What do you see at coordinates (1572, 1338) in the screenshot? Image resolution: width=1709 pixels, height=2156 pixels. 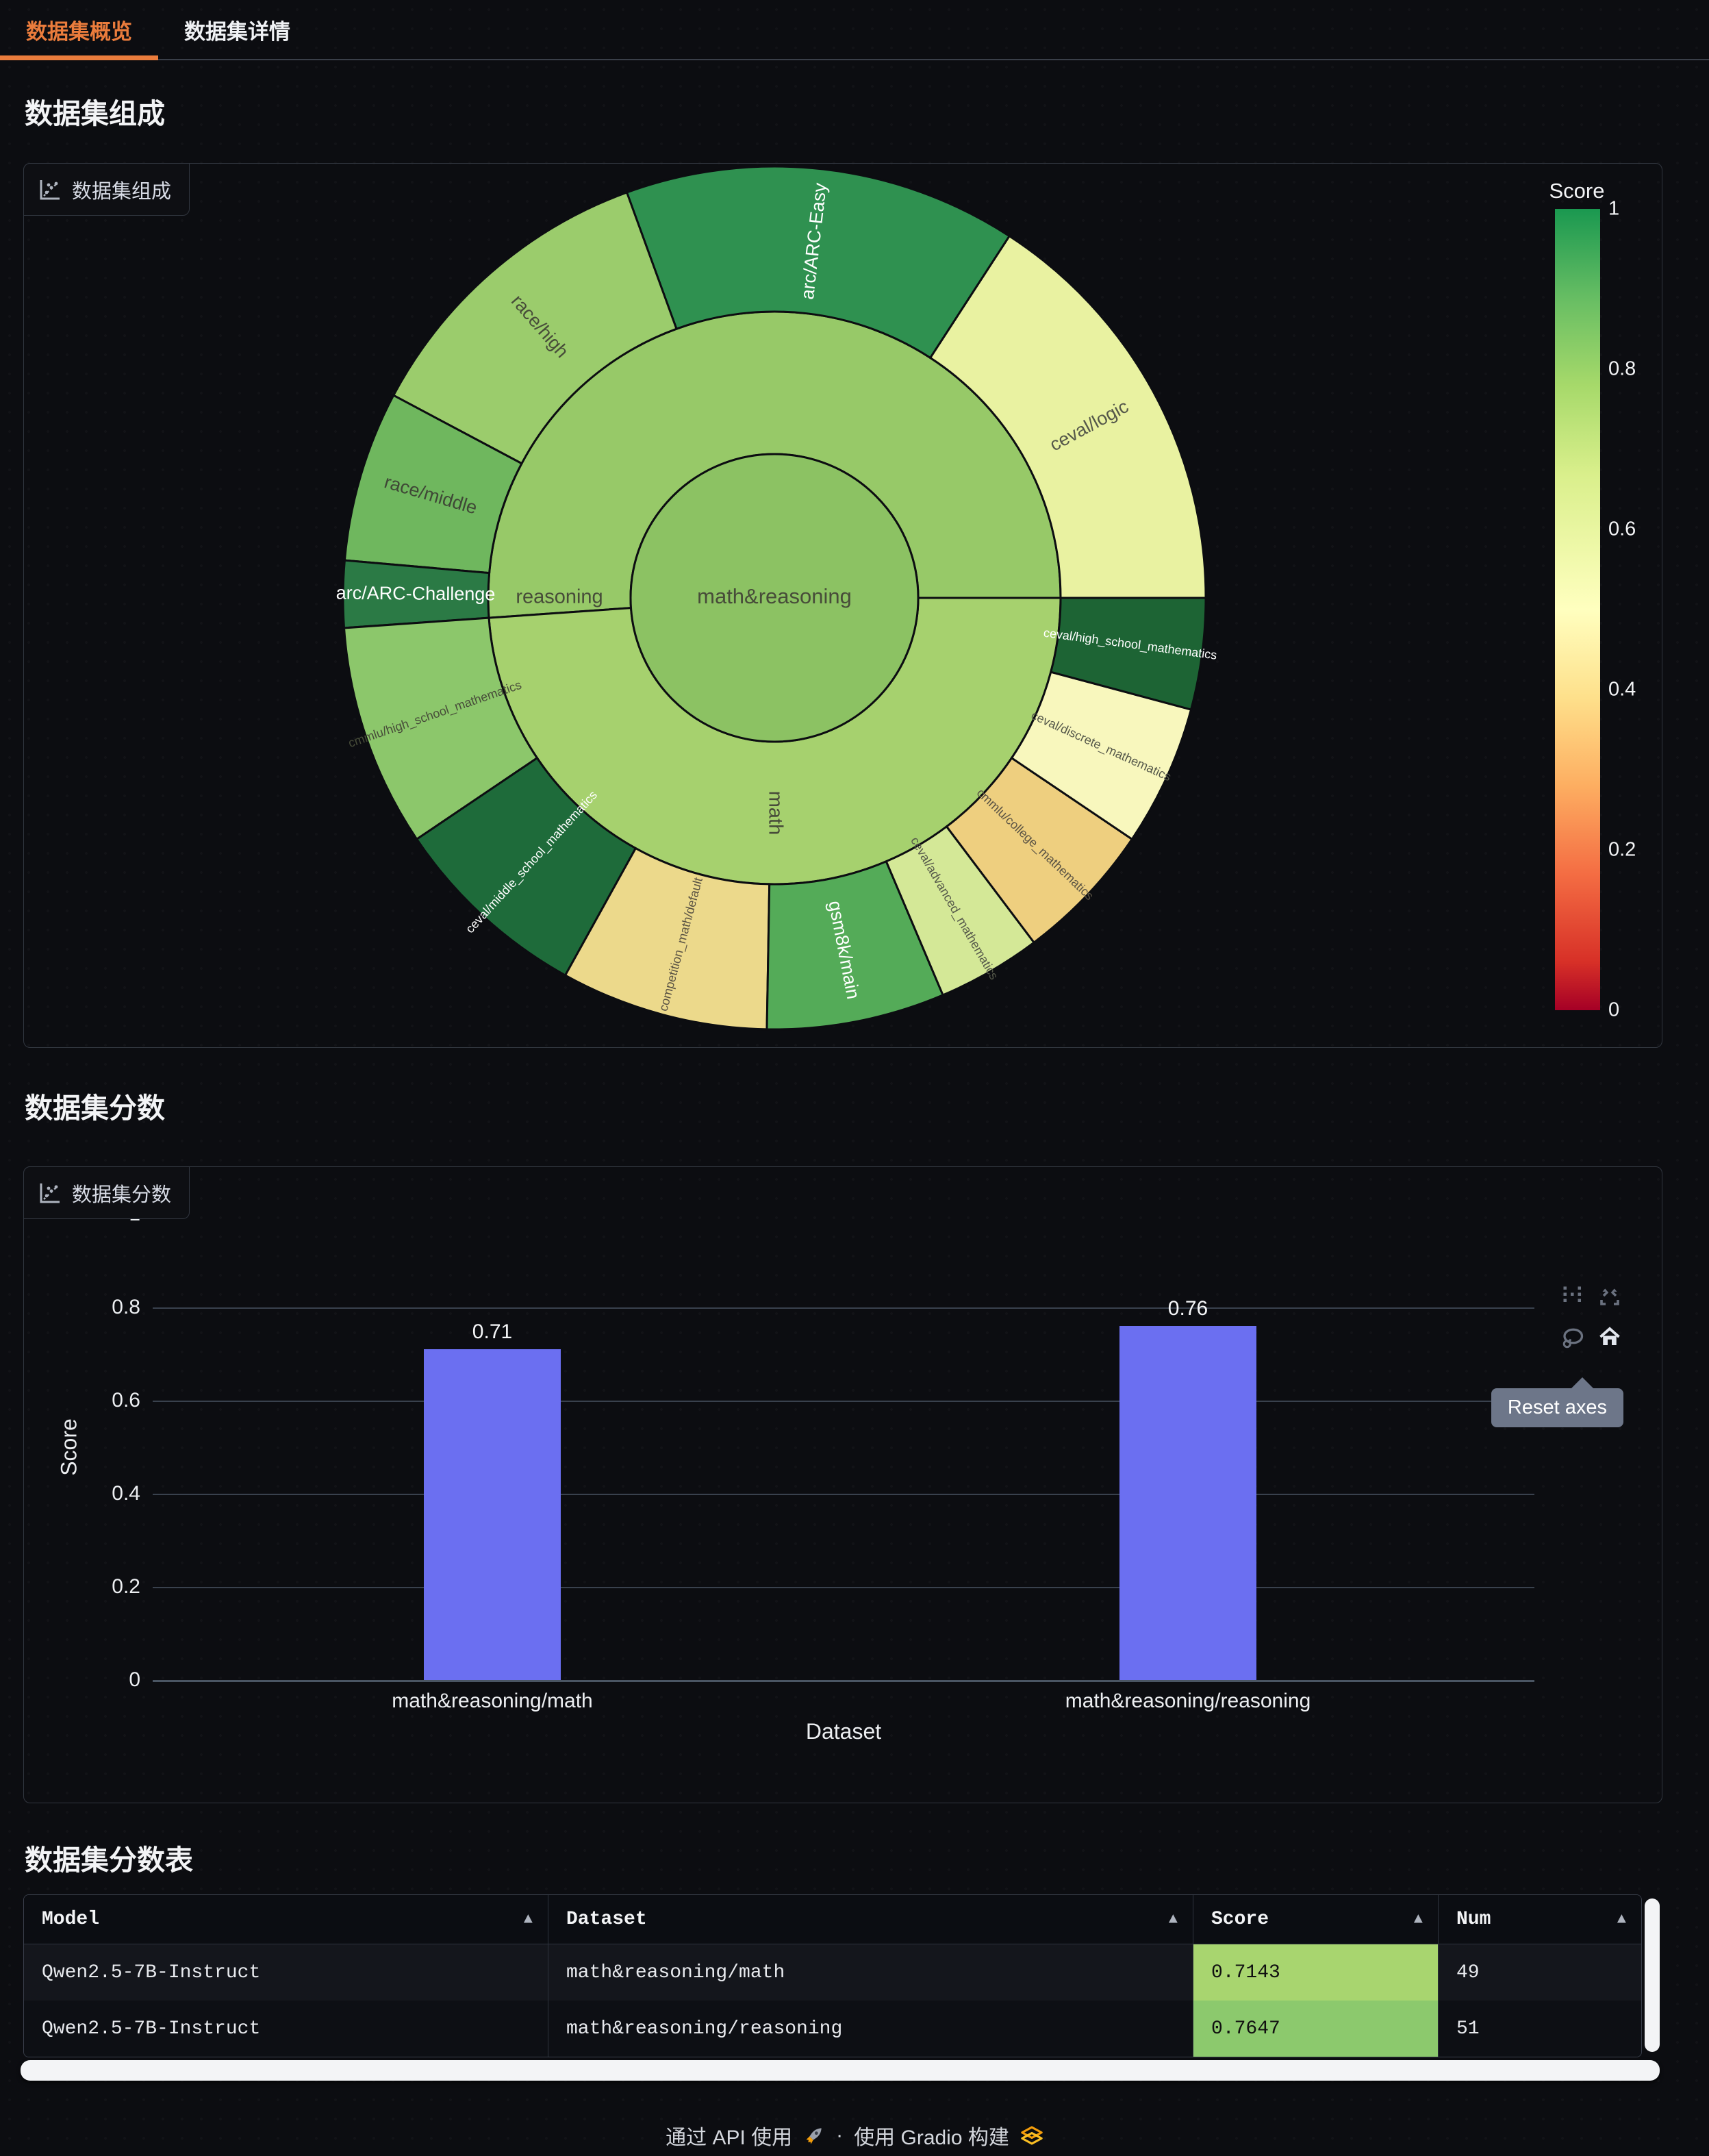 I see `lasso-icon` at bounding box center [1572, 1338].